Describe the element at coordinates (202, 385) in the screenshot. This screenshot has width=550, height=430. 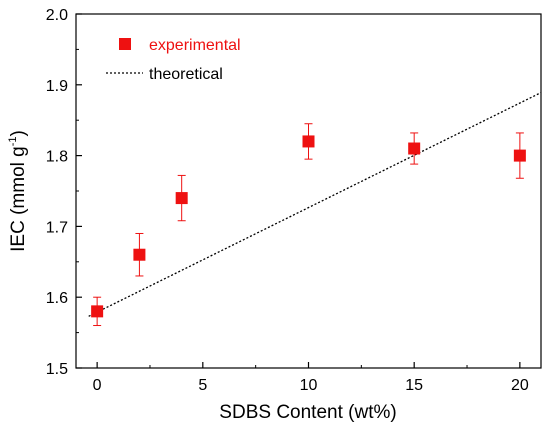
I see `x-tick-label: 5` at that location.